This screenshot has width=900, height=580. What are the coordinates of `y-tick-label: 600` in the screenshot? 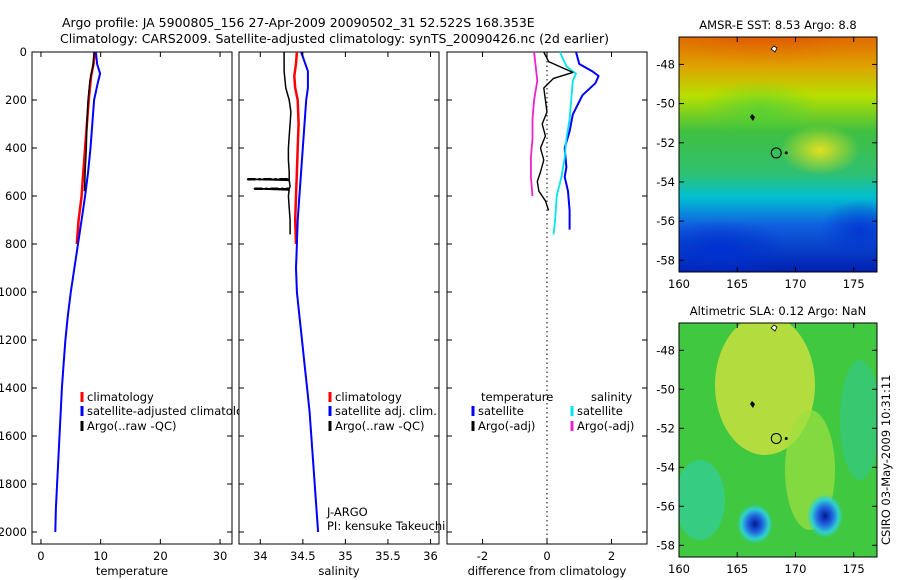 It's located at (16, 196).